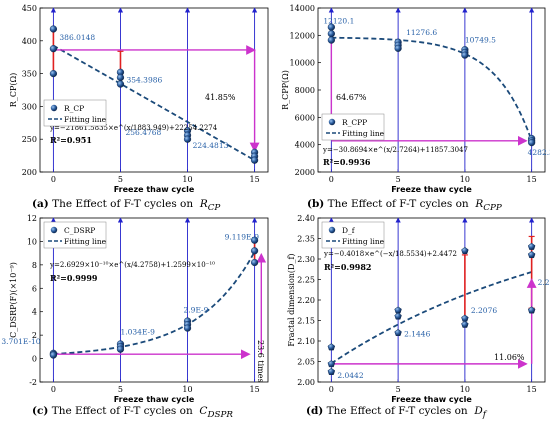  What do you see at coordinates (539, 152) in the screenshot?
I see `data-label: 4282.3` at bounding box center [539, 152].